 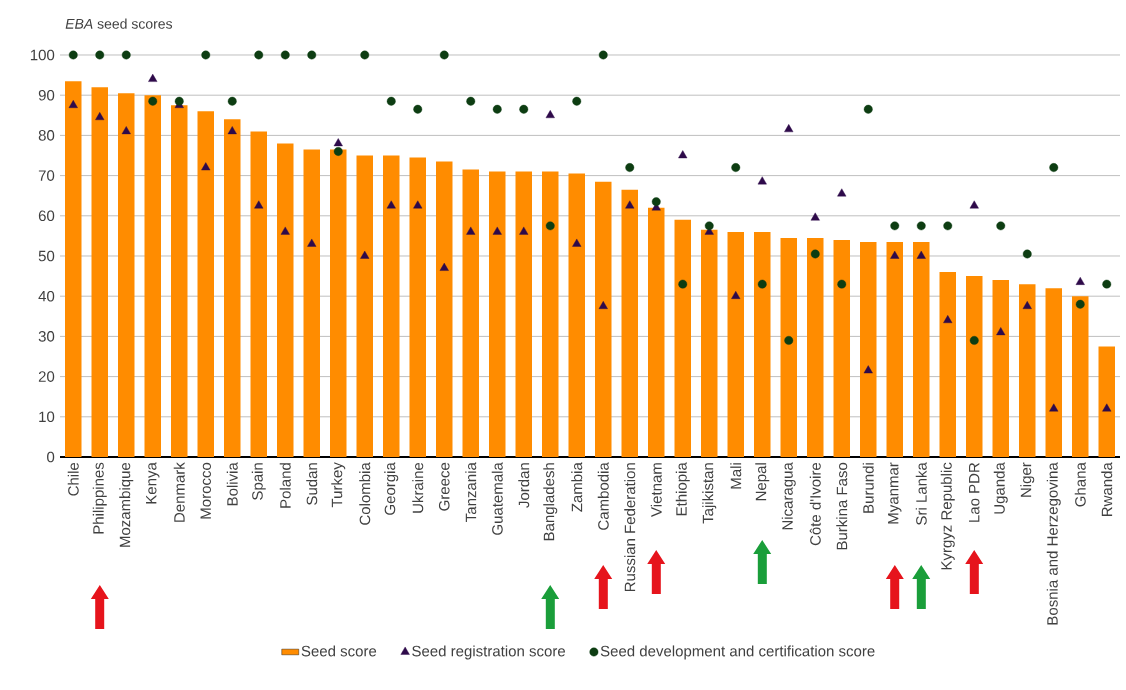 I want to click on x-tick-label: Kyrgyz Republic, so click(x=947, y=516).